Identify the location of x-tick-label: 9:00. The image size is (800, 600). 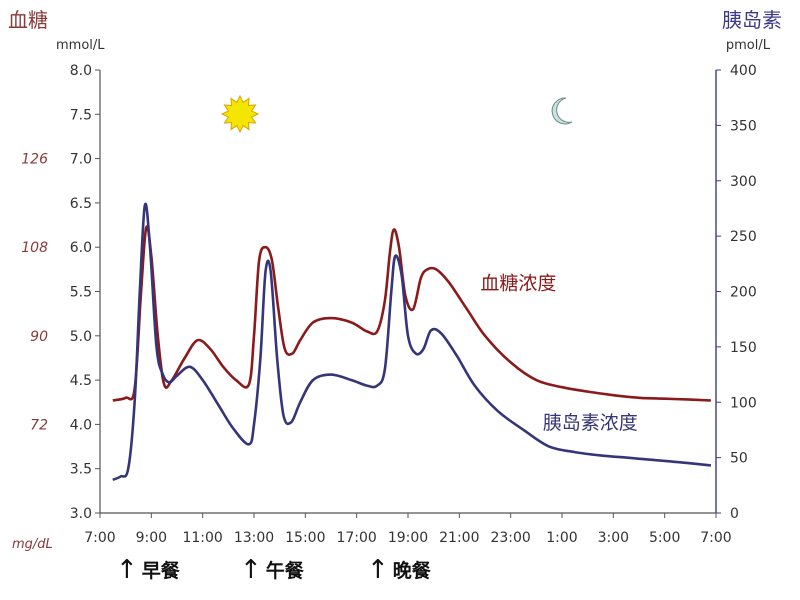
(151, 538).